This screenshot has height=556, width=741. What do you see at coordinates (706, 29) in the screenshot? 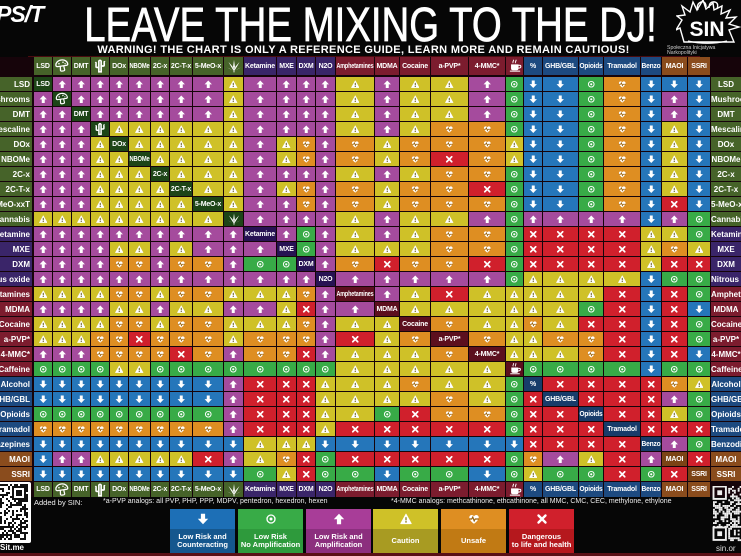
I see `svg-text: SIN` at bounding box center [706, 29].